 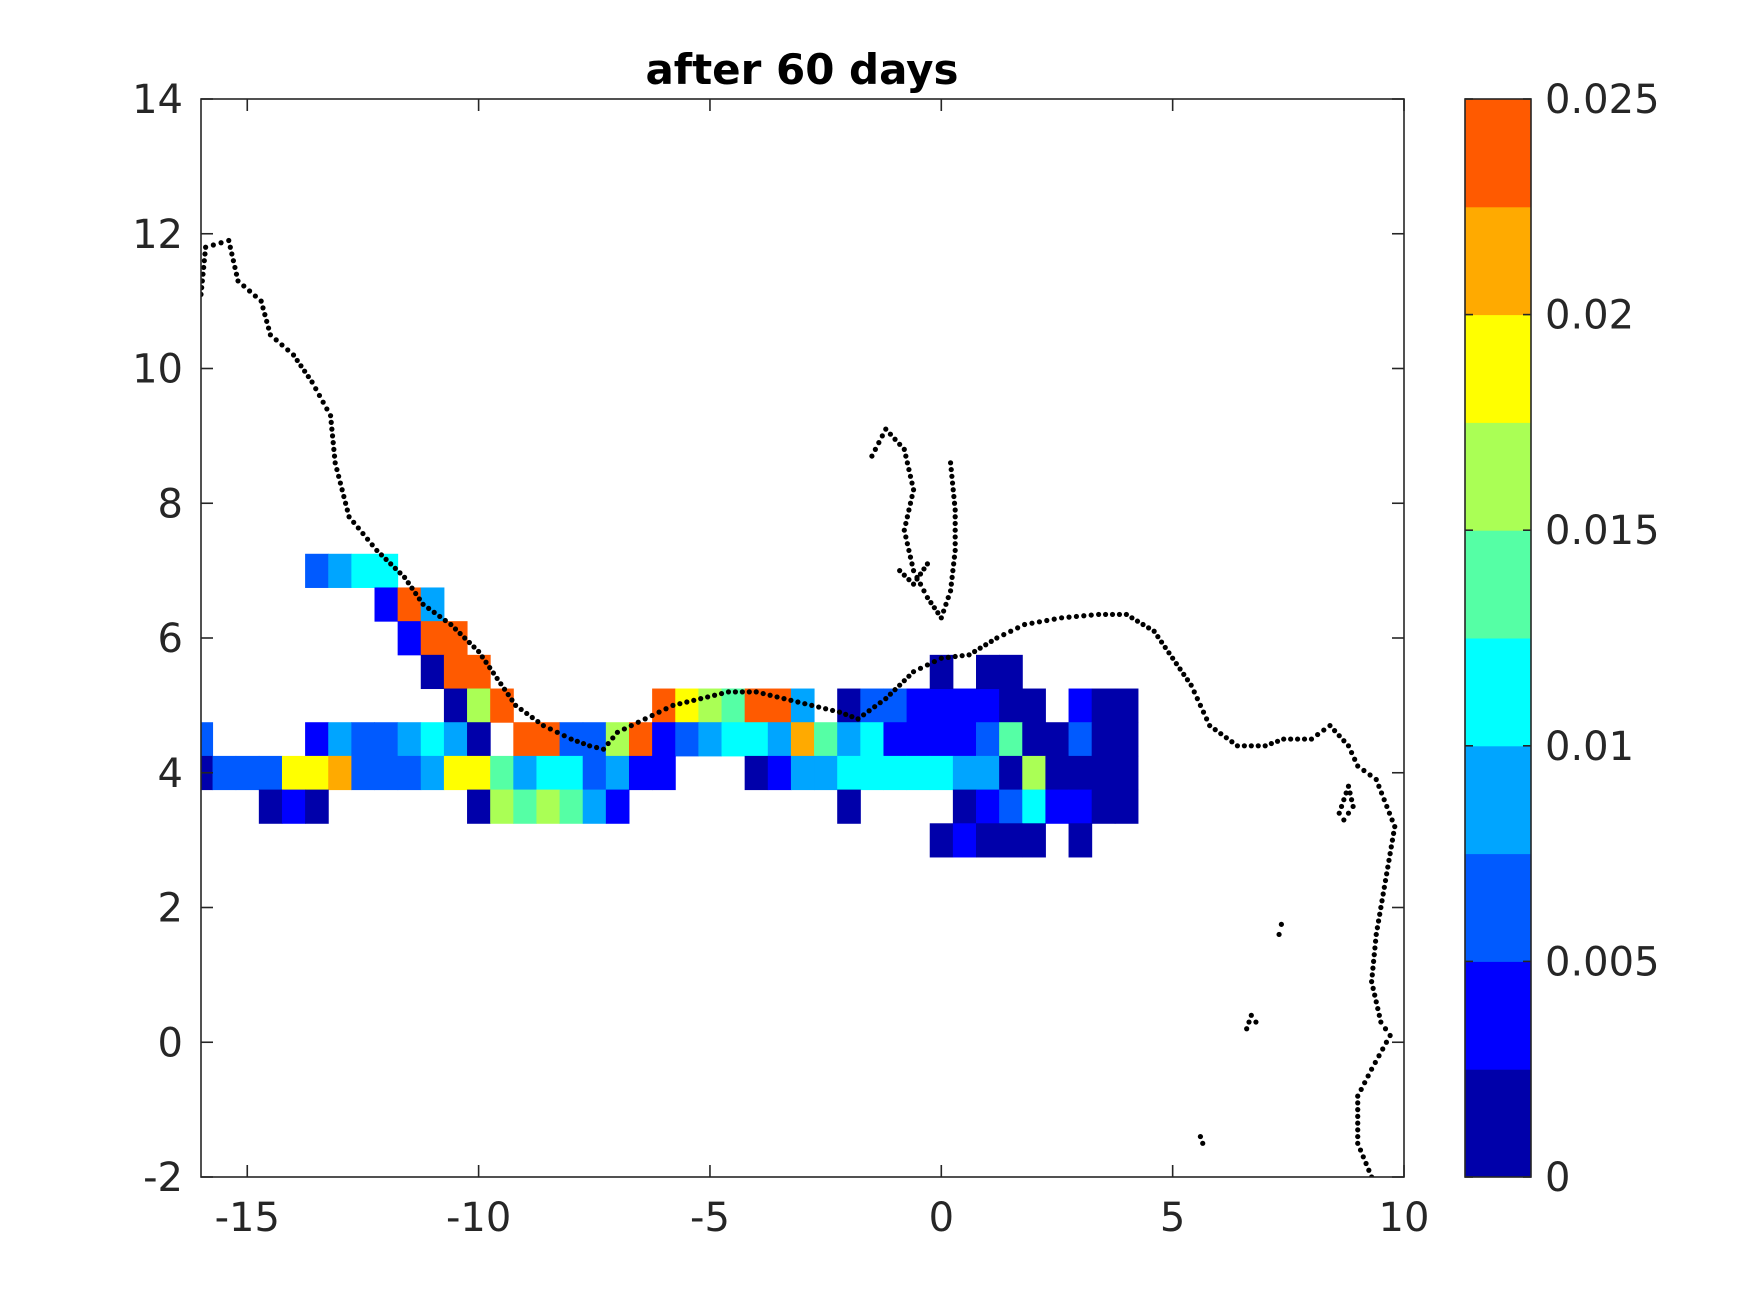 I want to click on heatmap-cells, so click(x=670, y=705).